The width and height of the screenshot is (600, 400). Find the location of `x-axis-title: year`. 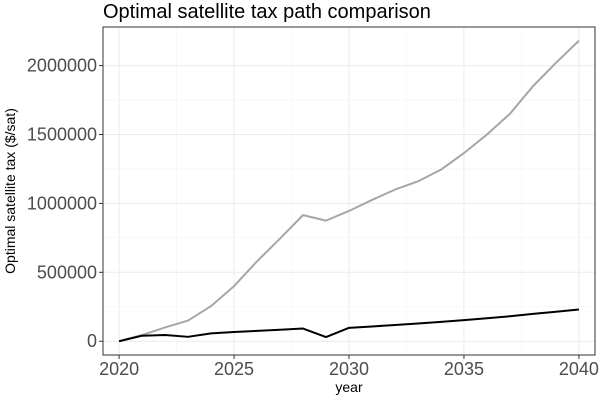

x-axis-title: year is located at coordinates (349, 387).